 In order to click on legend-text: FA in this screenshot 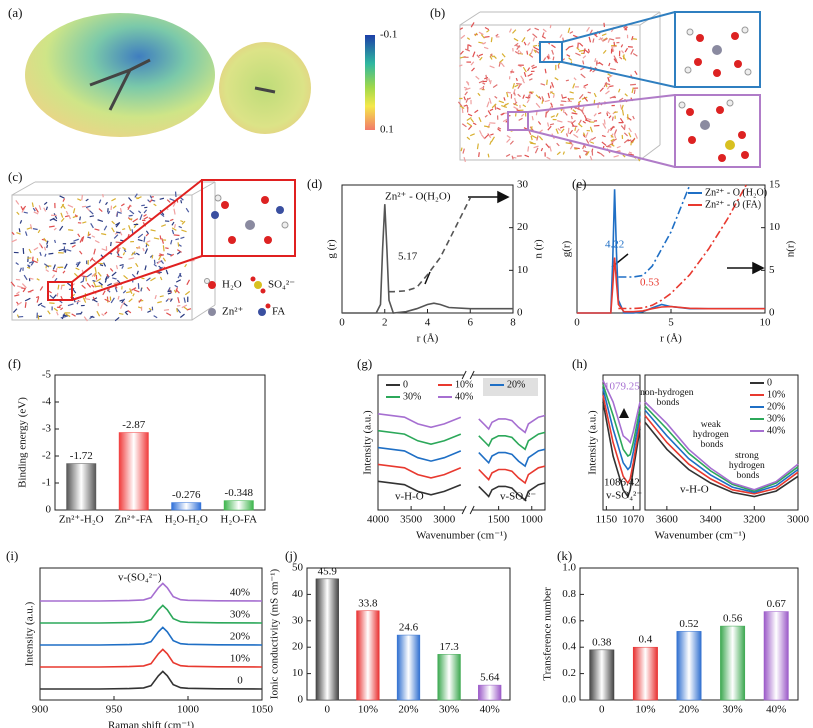, I will do `click(278, 312)`.